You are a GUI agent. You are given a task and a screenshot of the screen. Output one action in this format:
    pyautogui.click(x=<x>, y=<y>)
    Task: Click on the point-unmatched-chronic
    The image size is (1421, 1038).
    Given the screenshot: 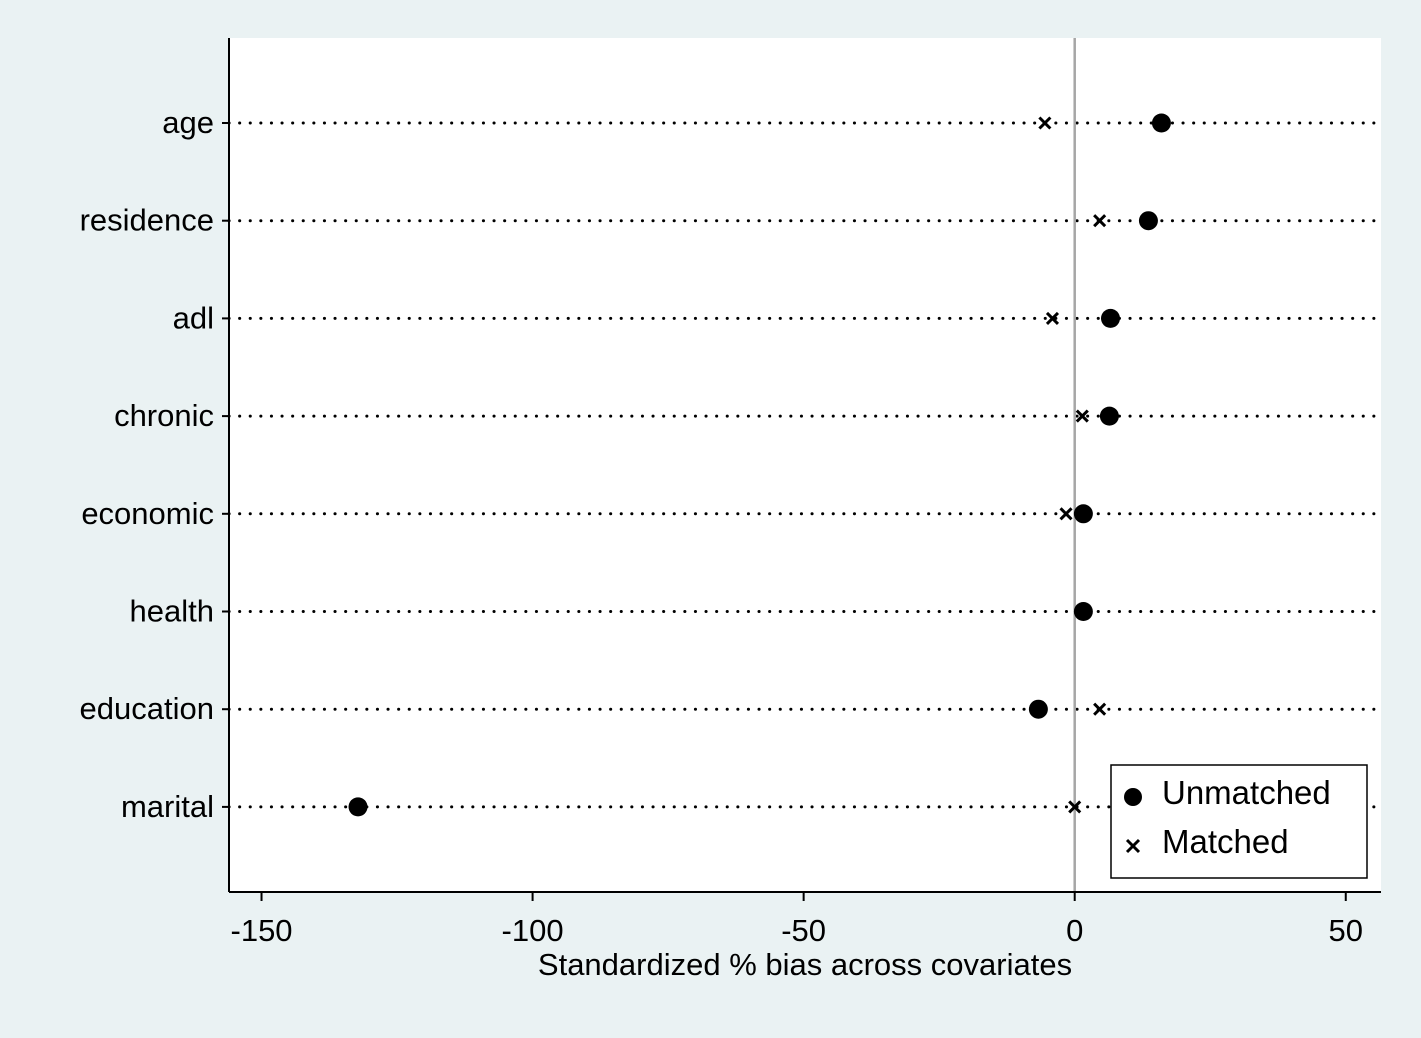 What is the action you would take?
    pyautogui.click(x=1109, y=416)
    